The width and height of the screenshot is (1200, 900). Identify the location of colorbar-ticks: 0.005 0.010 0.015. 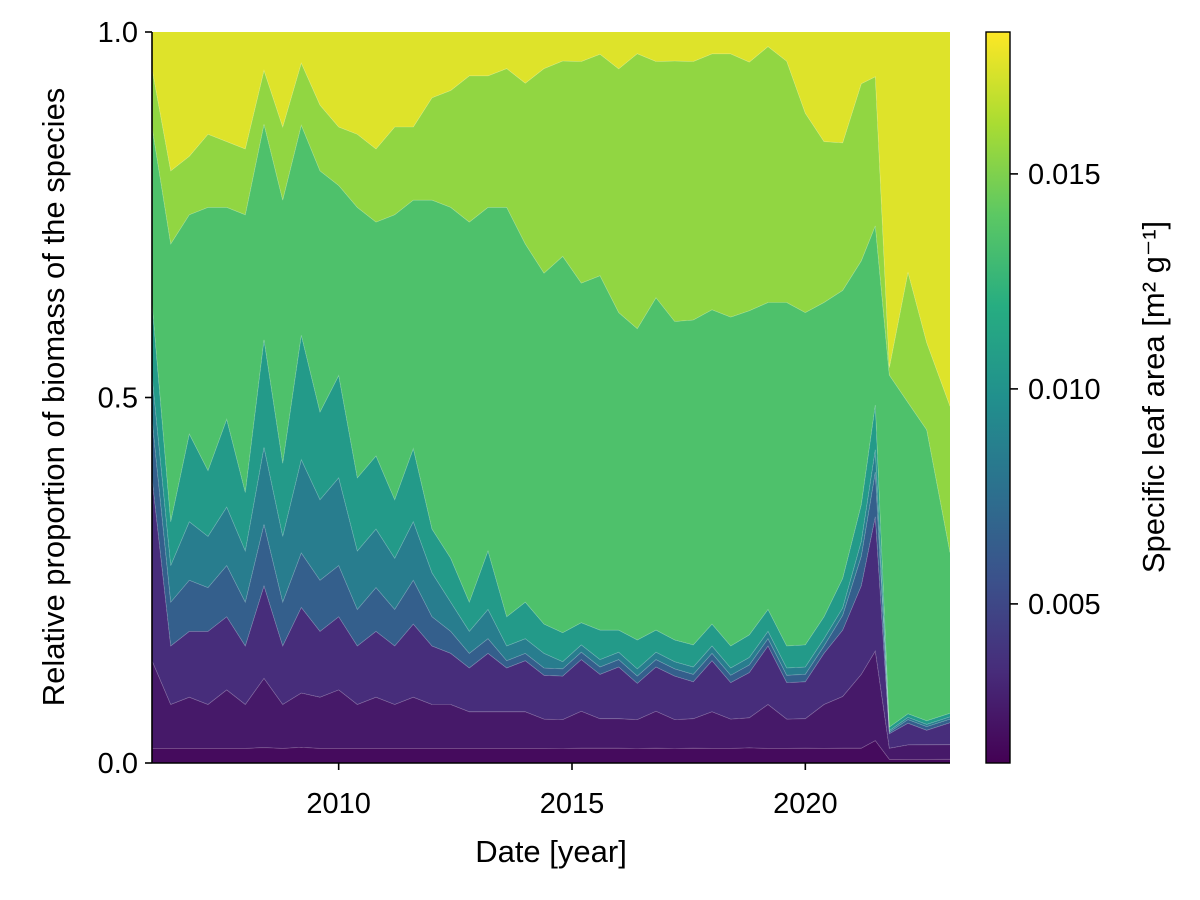
(1055, 390).